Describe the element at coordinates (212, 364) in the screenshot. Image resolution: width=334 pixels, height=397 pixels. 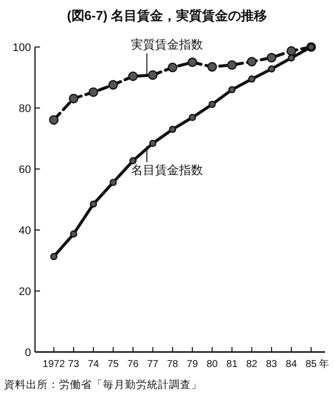
I see `x-tick-label: 80` at that location.